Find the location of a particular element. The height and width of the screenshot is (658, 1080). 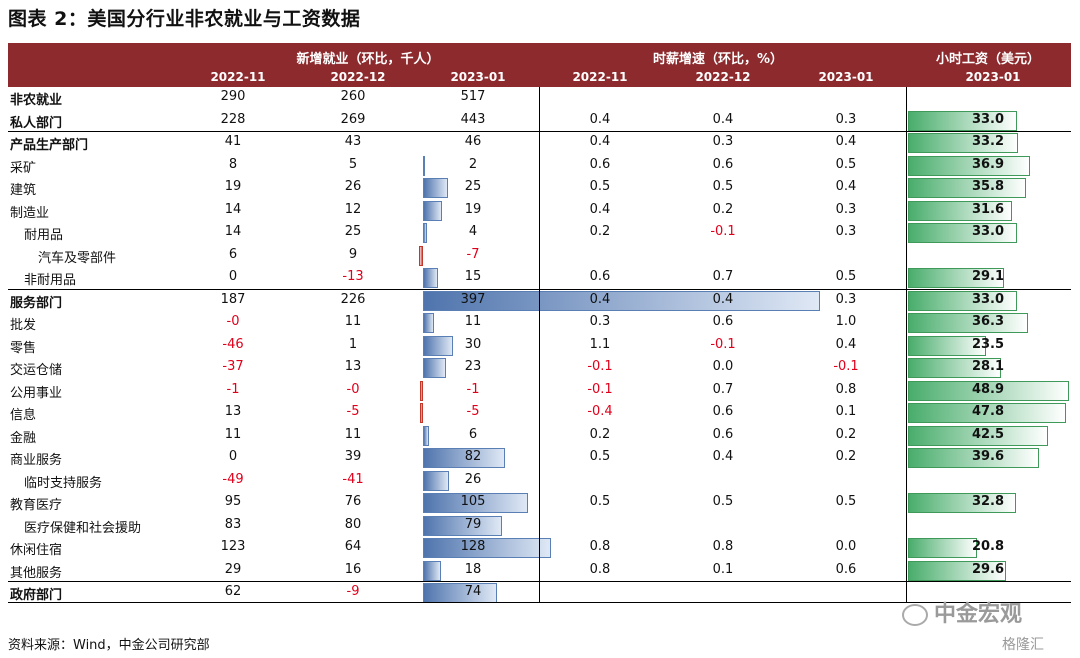

employment-value: 76 is located at coordinates (353, 501).